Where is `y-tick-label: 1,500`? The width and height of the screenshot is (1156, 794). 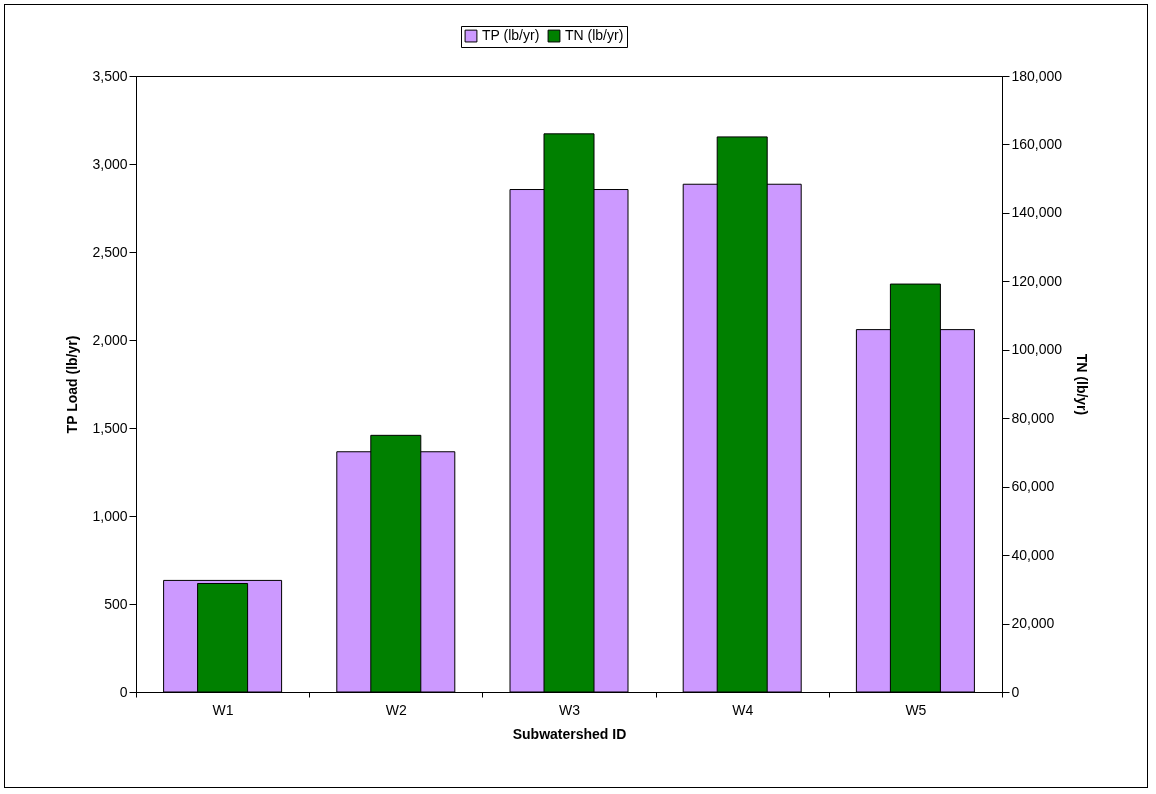
y-tick-label: 1,500 is located at coordinates (110, 427).